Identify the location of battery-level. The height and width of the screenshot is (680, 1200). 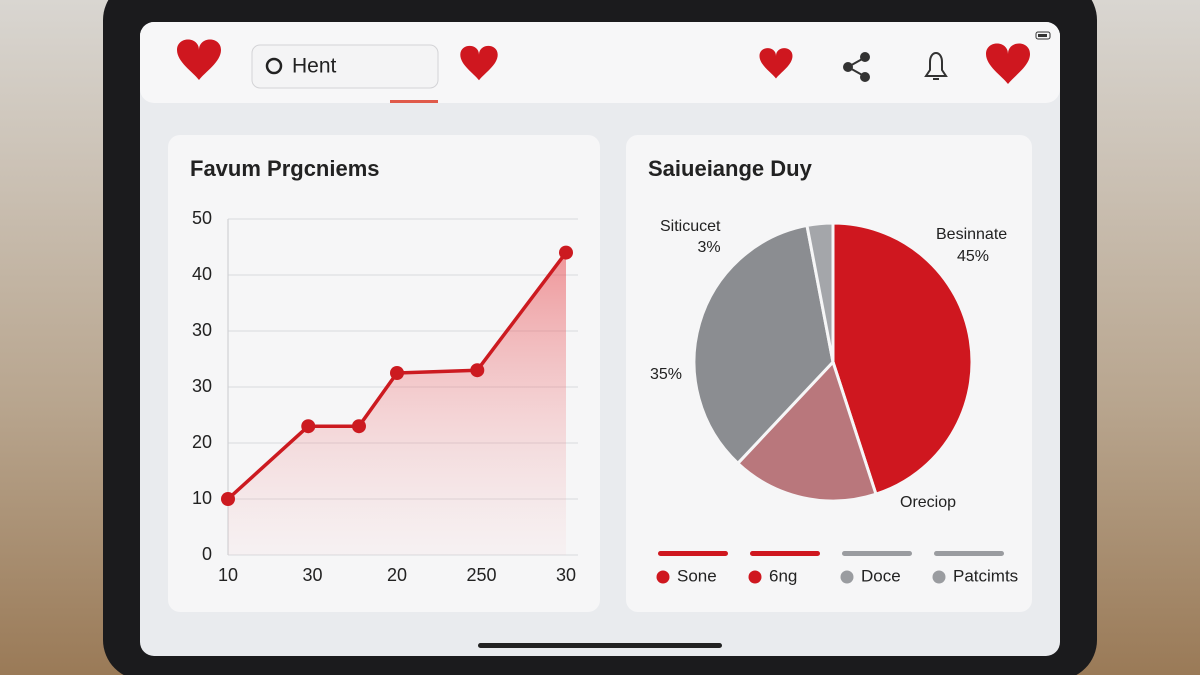
(1042, 35).